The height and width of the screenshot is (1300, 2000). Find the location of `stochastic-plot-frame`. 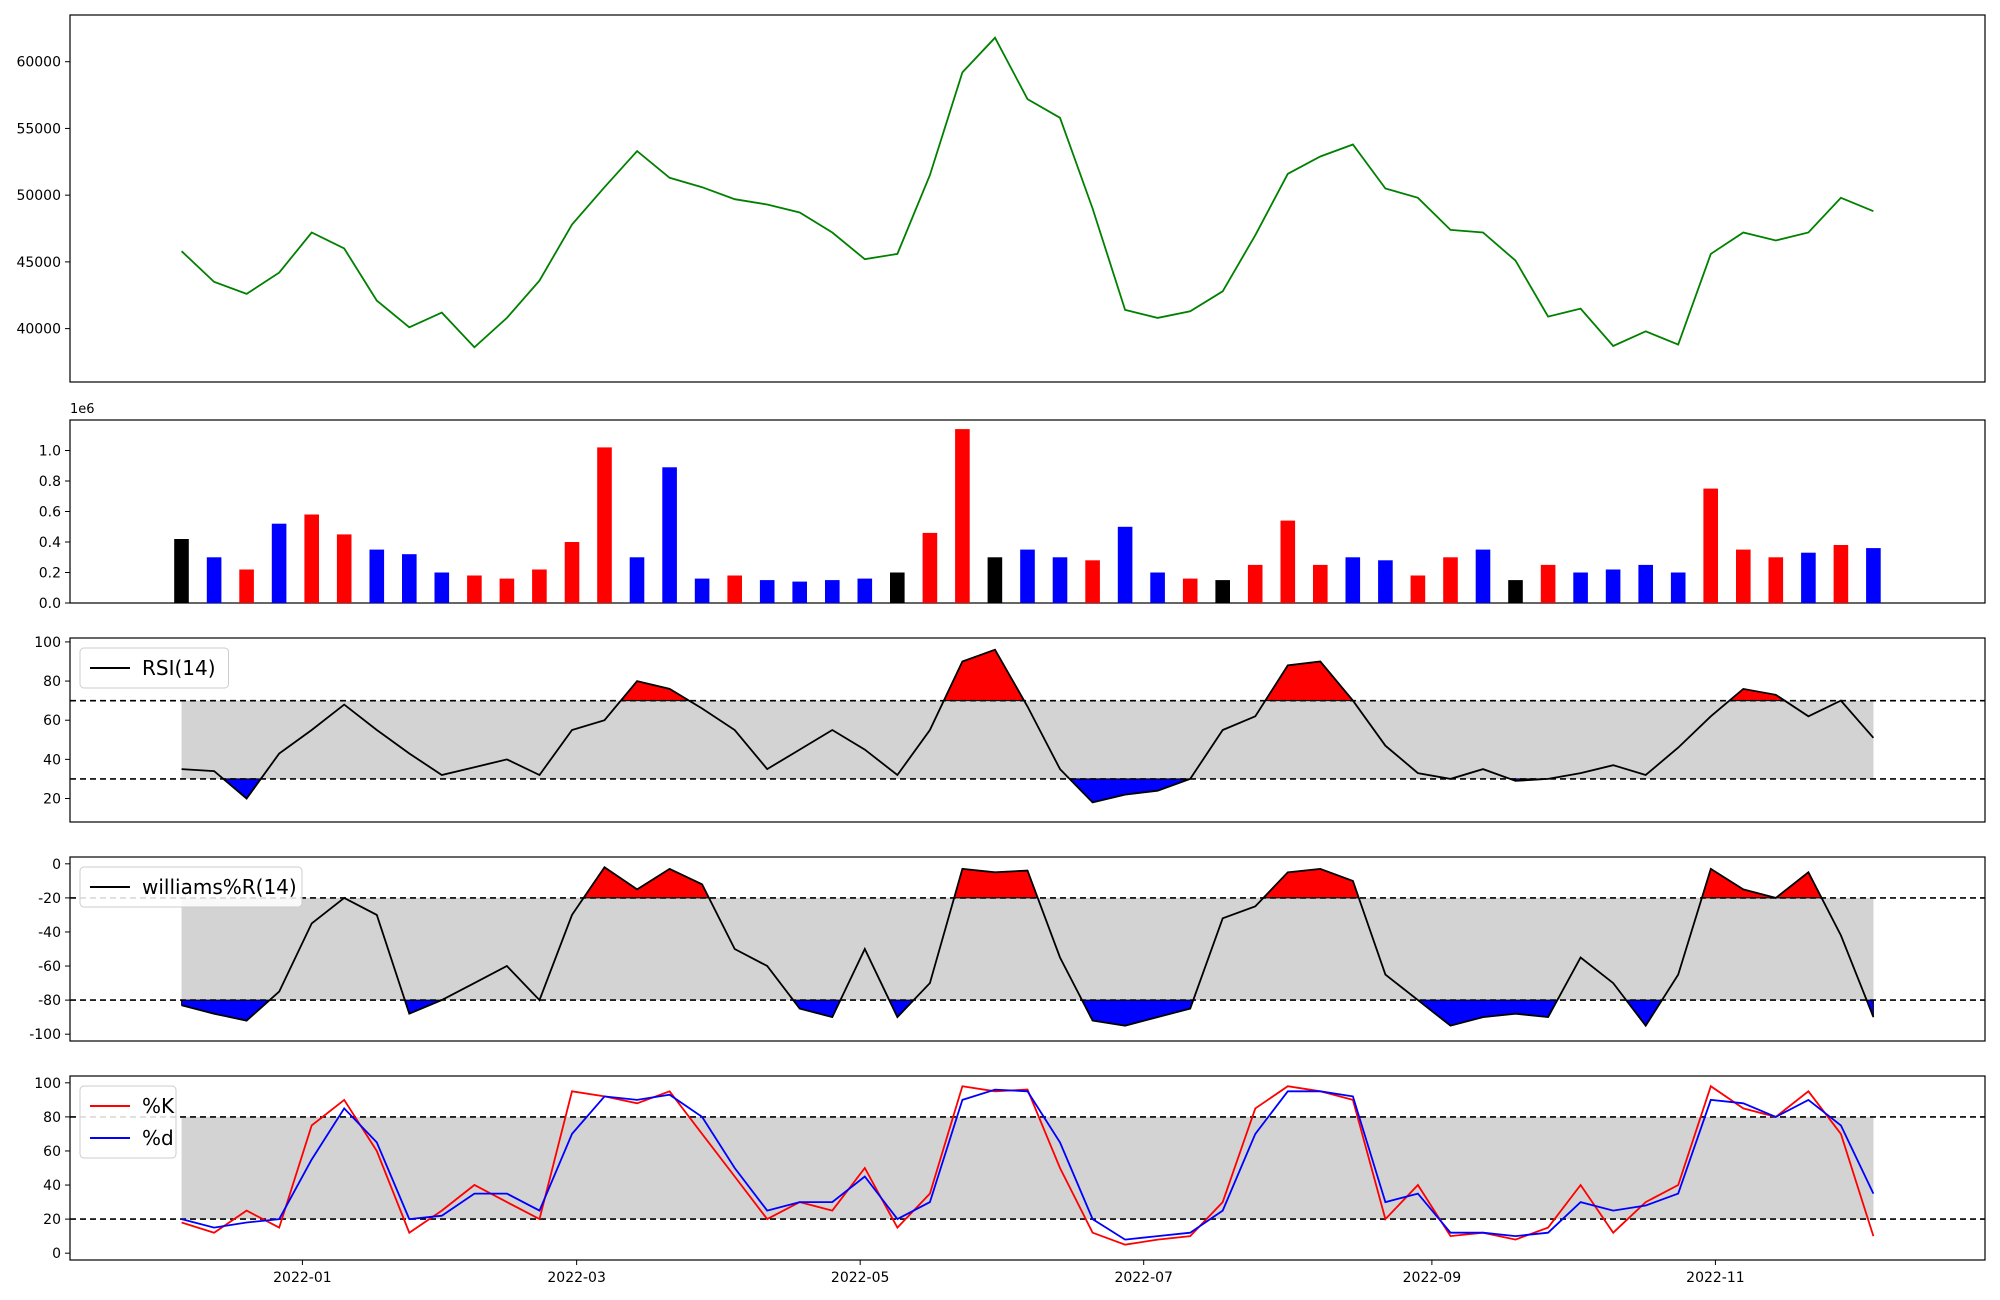

stochastic-plot-frame is located at coordinates (1027, 1168).